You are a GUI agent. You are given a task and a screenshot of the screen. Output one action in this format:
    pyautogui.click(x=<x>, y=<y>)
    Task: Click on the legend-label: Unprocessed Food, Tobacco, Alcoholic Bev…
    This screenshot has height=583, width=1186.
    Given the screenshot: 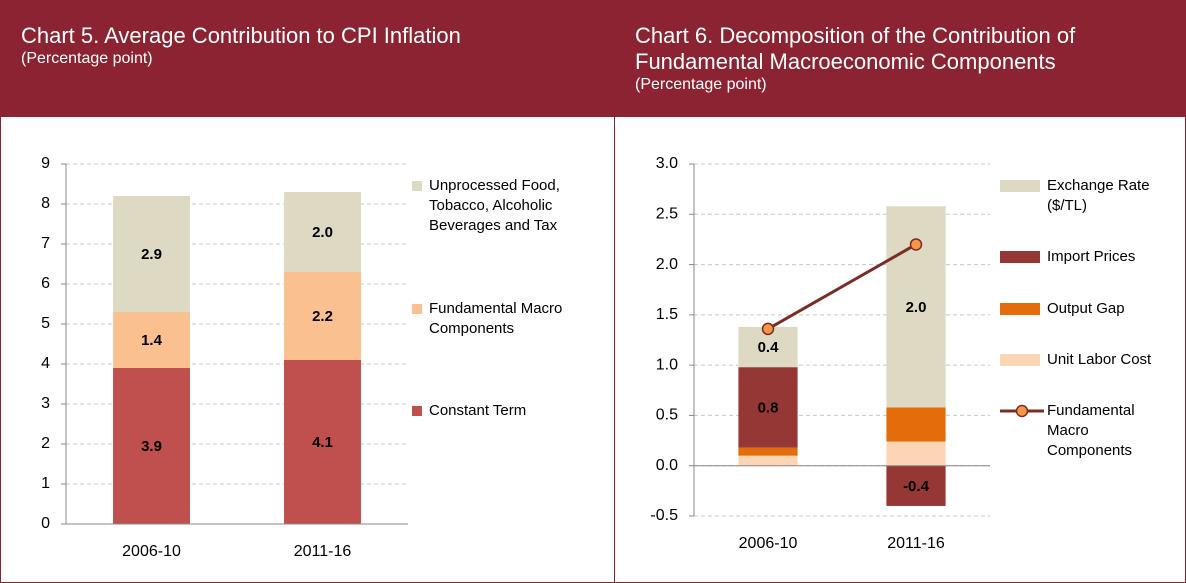 What is the action you would take?
    pyautogui.click(x=494, y=205)
    